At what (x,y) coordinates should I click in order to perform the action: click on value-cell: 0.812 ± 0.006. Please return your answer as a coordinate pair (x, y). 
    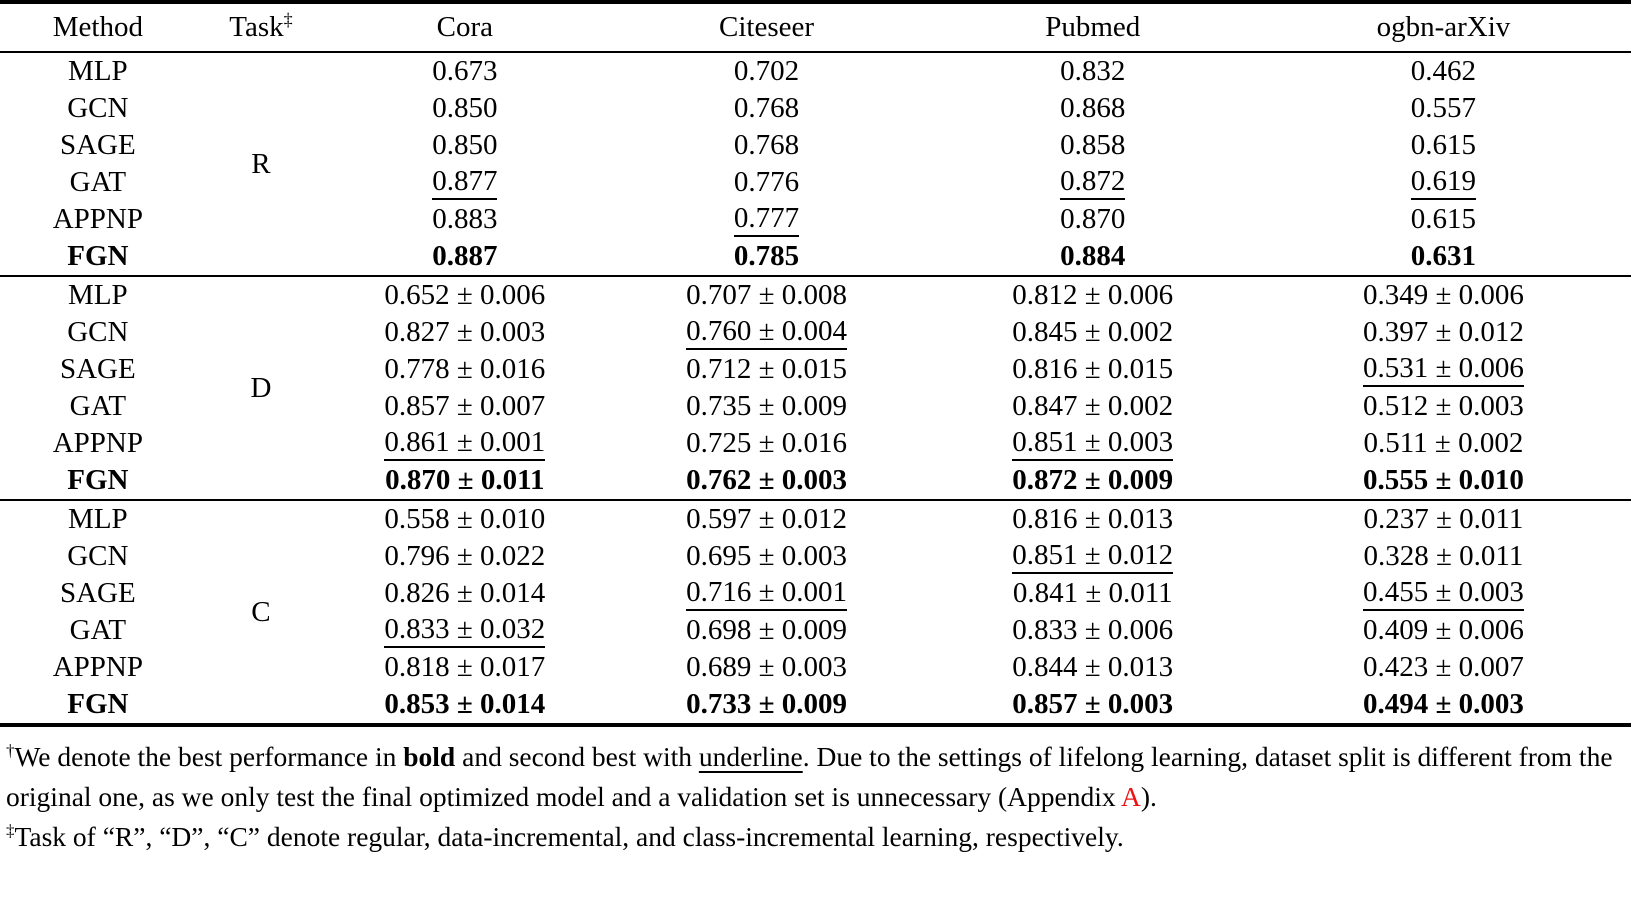
    Looking at the image, I should click on (1093, 295).